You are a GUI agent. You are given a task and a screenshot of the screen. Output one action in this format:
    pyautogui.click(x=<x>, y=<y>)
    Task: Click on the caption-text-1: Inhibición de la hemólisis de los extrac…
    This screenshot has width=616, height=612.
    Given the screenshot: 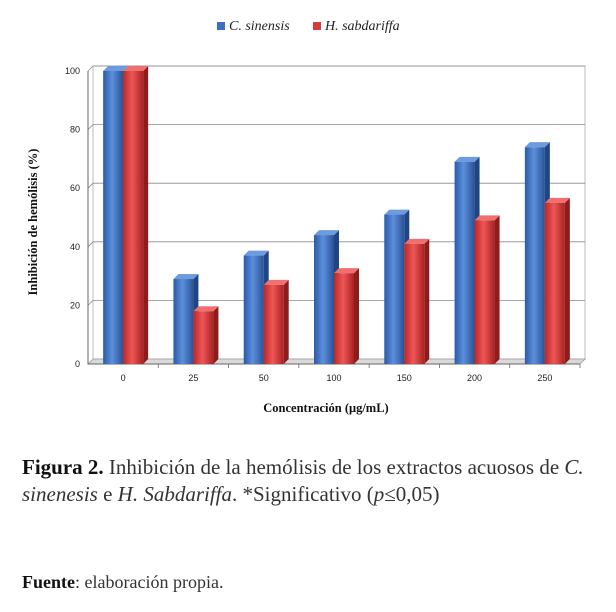 What is the action you would take?
    pyautogui.click(x=334, y=467)
    